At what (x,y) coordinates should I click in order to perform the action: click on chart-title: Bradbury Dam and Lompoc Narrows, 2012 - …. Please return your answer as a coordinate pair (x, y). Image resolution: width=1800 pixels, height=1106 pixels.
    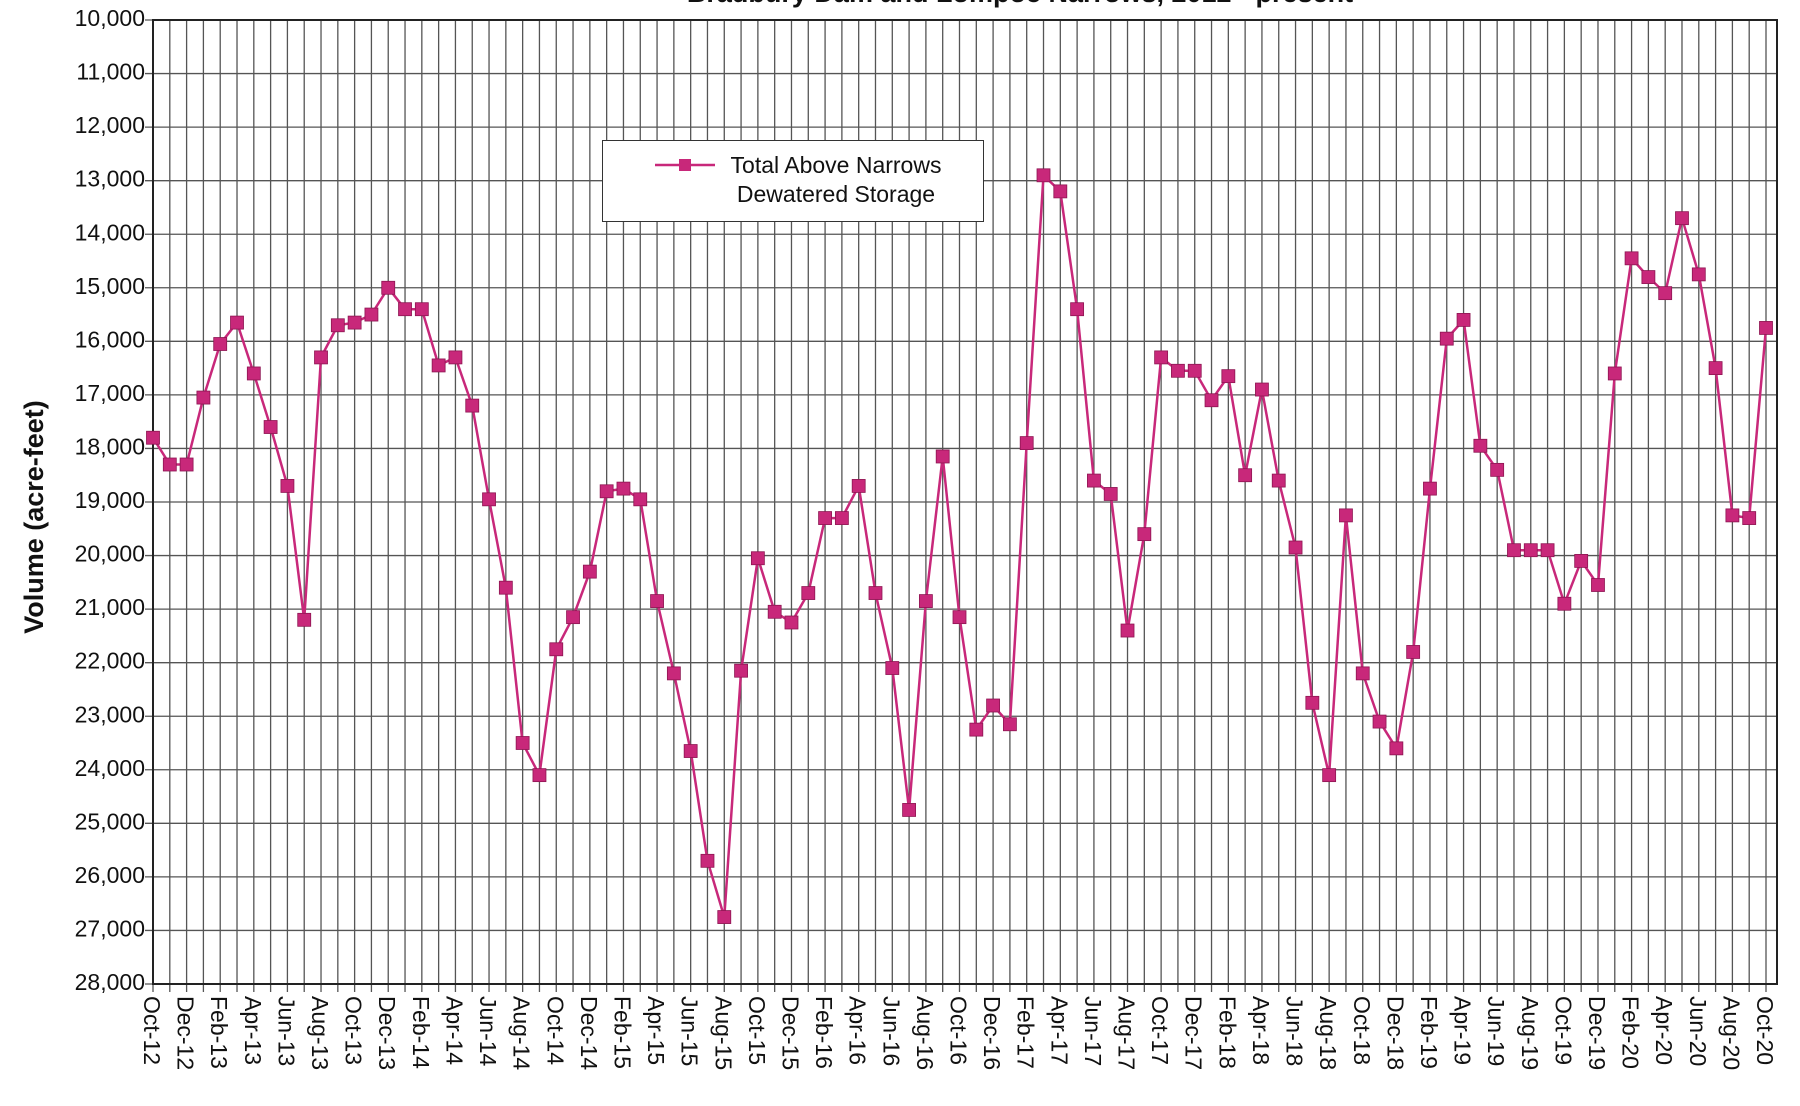
    Looking at the image, I should click on (1020, 4).